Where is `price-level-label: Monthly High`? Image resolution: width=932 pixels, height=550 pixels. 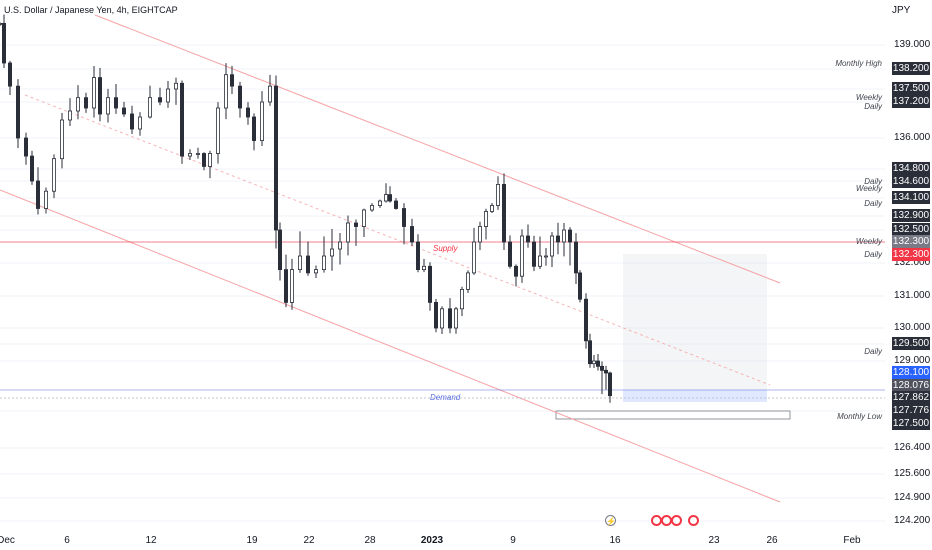 price-level-label: Monthly High is located at coordinates (858, 63).